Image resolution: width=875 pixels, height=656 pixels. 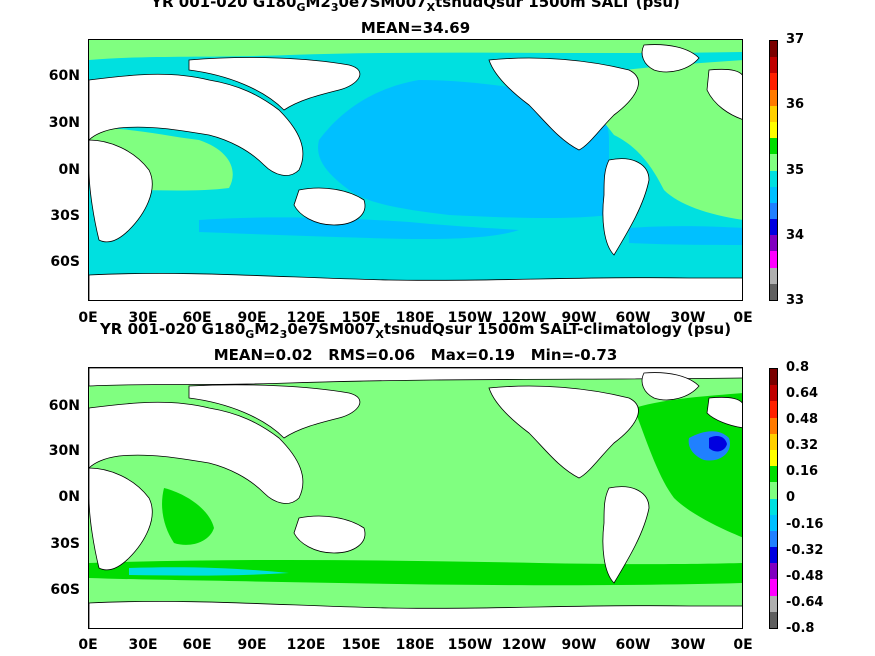 I want to click on bottom-land-eurasia, so click(x=196, y=452).